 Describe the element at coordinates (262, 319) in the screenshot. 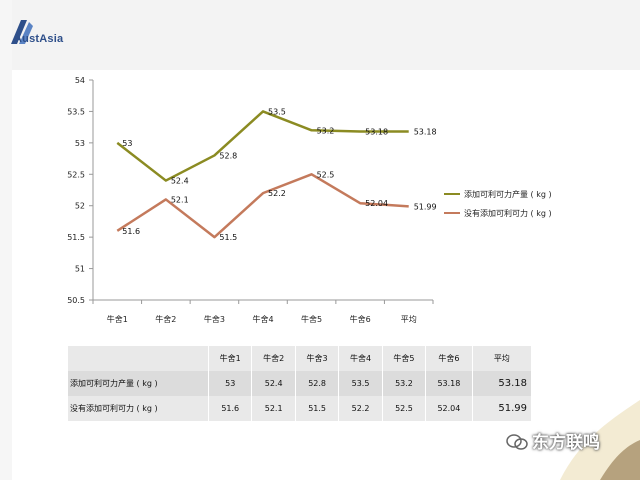

I see `x-tick-label: 牛舍4` at that location.